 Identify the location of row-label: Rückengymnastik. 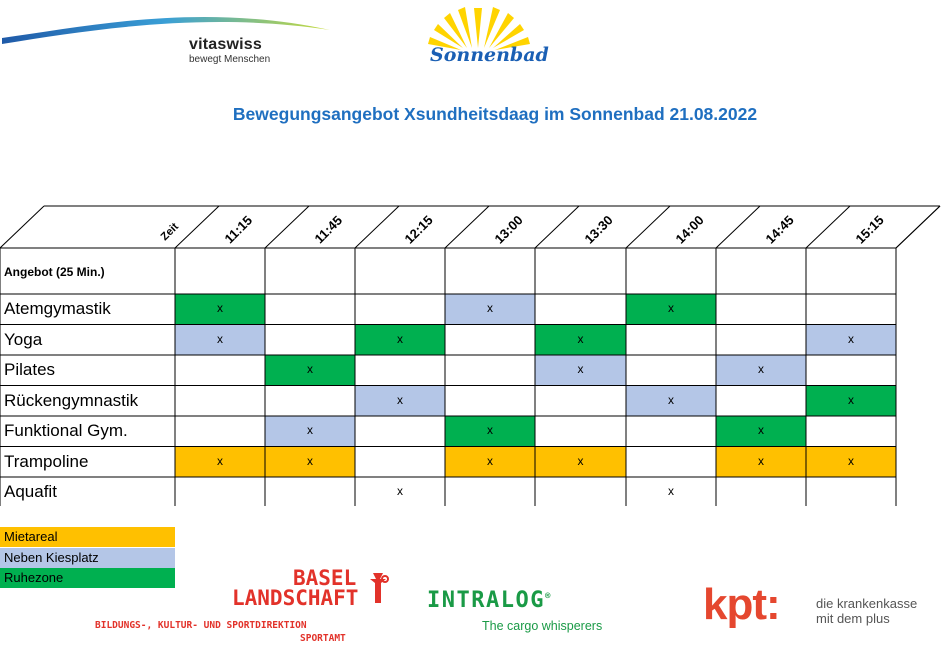
(71, 400).